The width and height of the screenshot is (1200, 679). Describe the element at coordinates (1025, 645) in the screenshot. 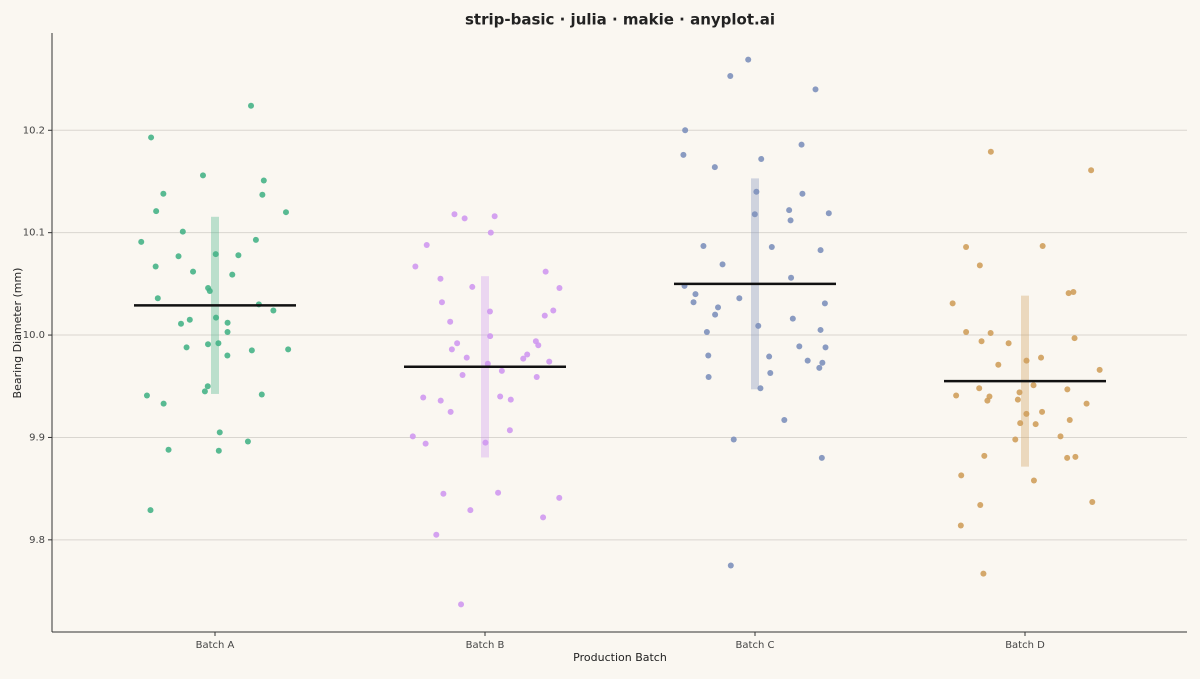

I see `x-tick-label: Batch D` at that location.